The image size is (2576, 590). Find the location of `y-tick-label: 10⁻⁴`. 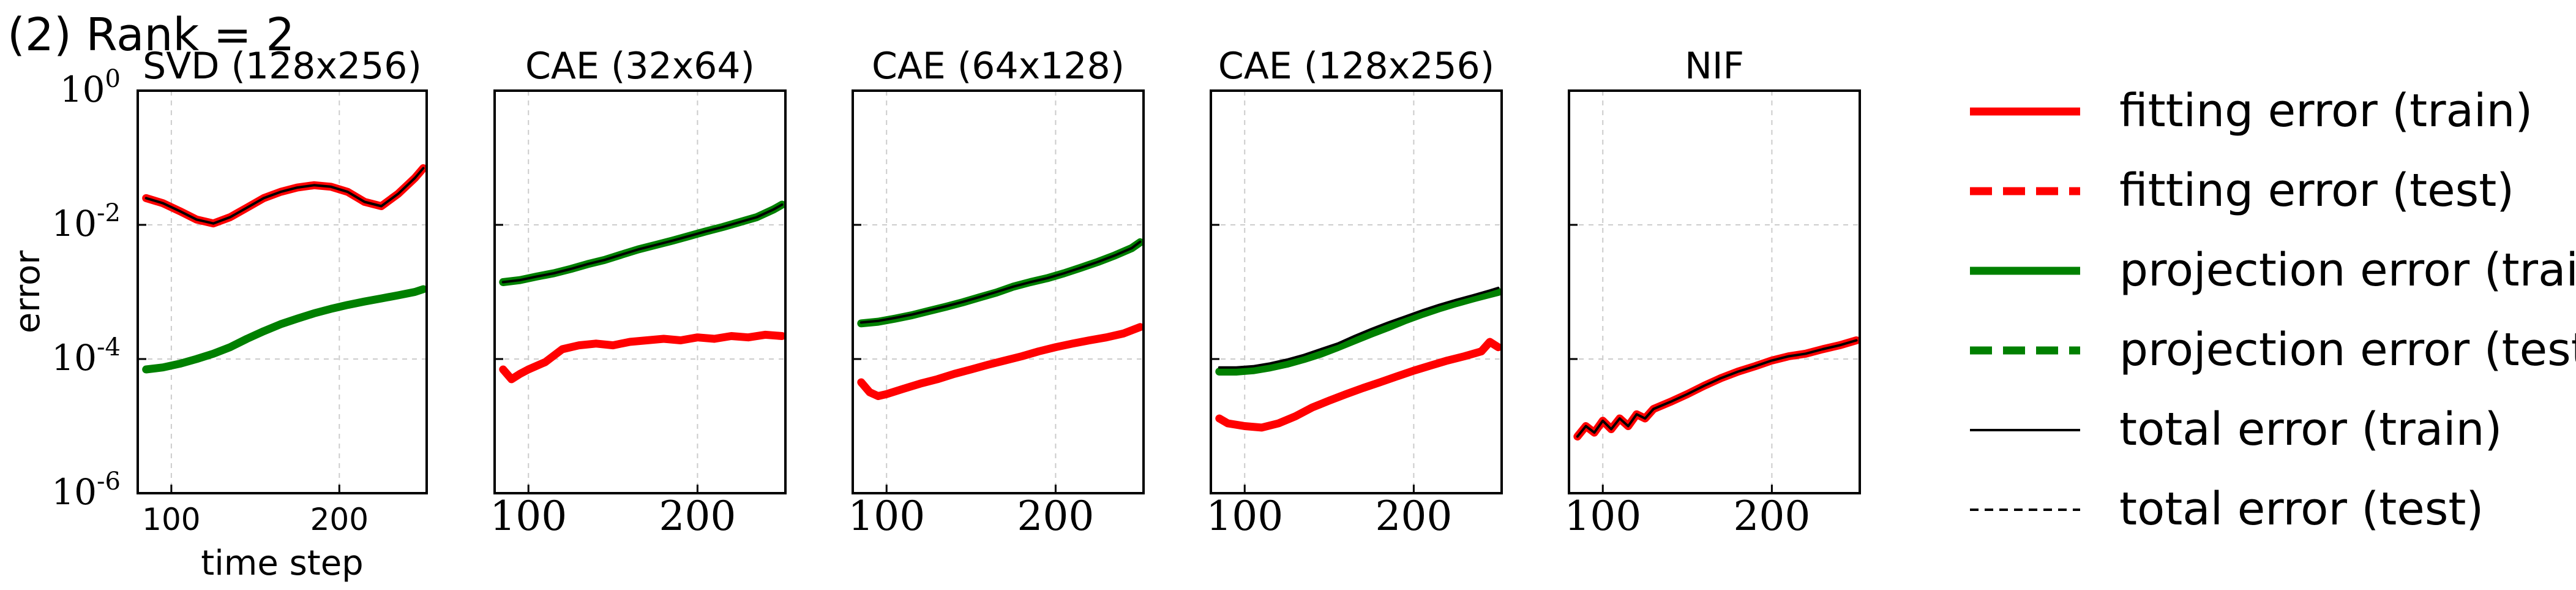

y-tick-label: 10⁻⁴ is located at coordinates (86, 356).